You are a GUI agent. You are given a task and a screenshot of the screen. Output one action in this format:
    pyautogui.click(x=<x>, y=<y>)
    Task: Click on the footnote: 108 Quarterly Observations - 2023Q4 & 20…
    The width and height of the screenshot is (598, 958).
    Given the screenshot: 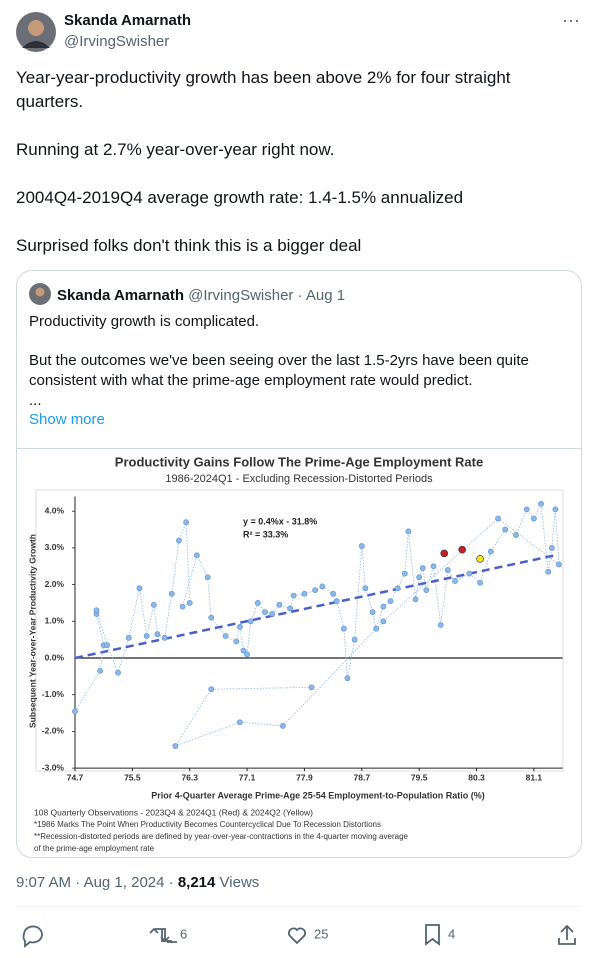 What is the action you would take?
    pyautogui.click(x=173, y=812)
    